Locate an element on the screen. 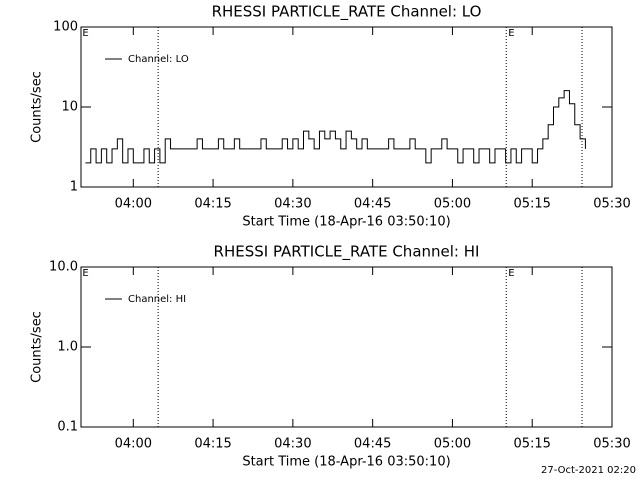 This screenshot has width=640, height=480. y-tick-label: 10.0 is located at coordinates (63, 267).